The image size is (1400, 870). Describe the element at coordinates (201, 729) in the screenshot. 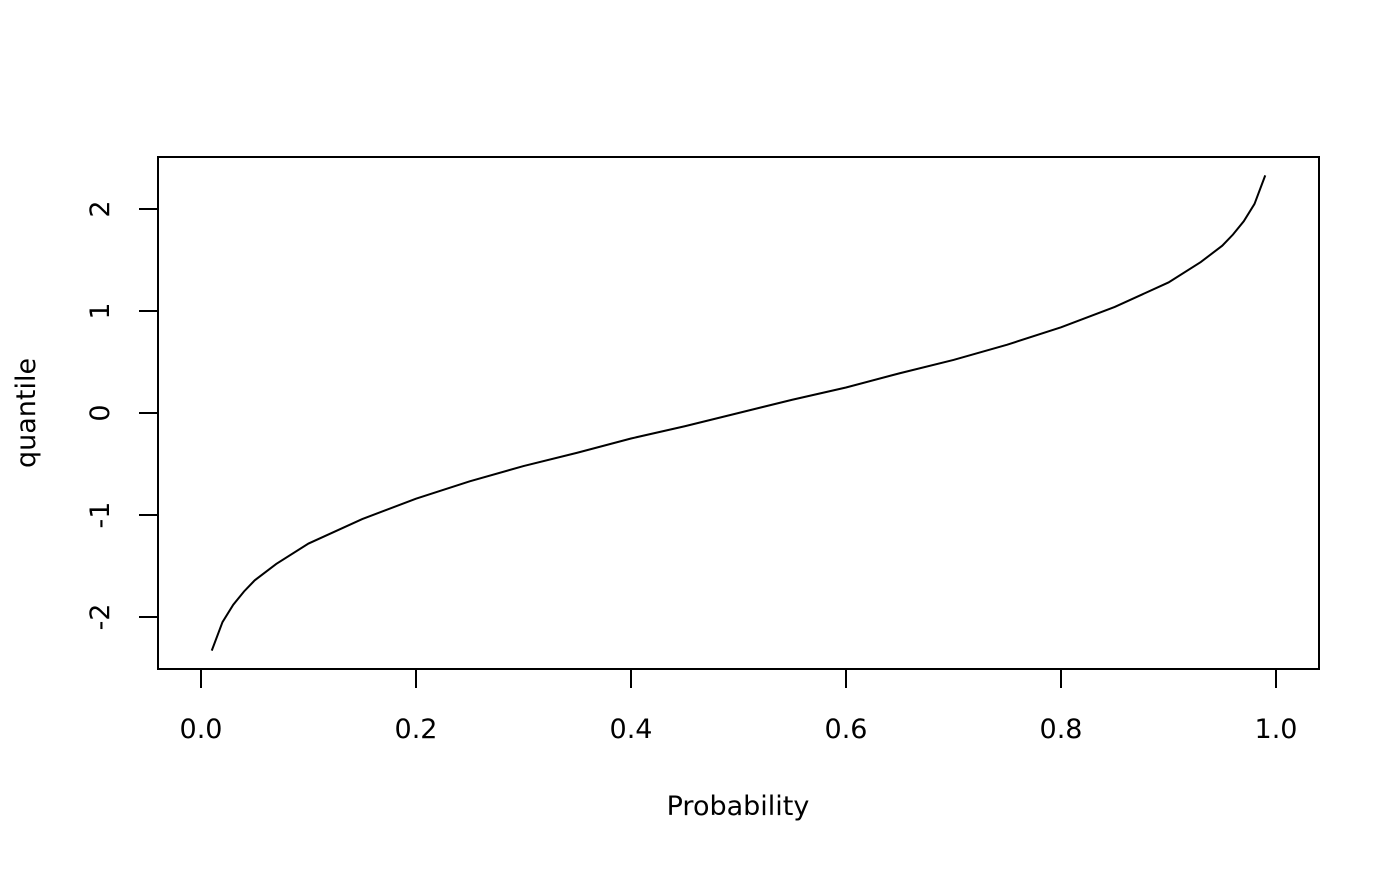

I see `x-tick-label: 0.0` at that location.